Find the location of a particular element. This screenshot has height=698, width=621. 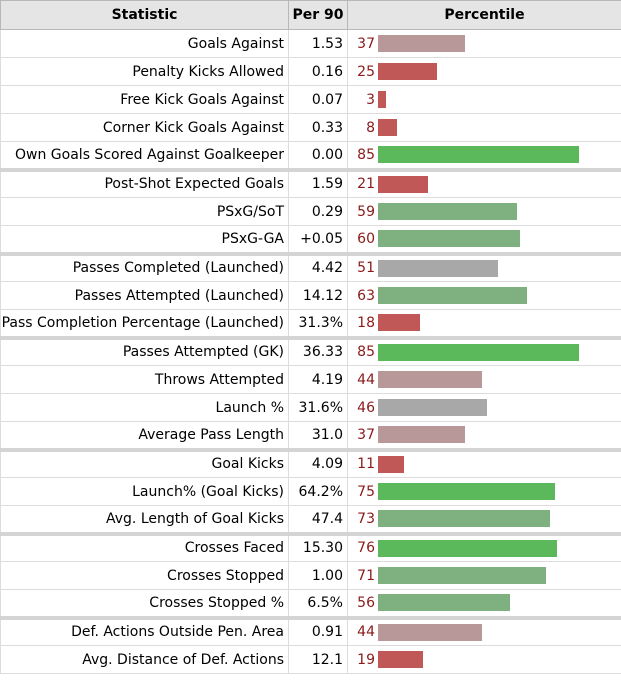

table-row: Crosses Stopped 1.00 71 is located at coordinates (310, 575).